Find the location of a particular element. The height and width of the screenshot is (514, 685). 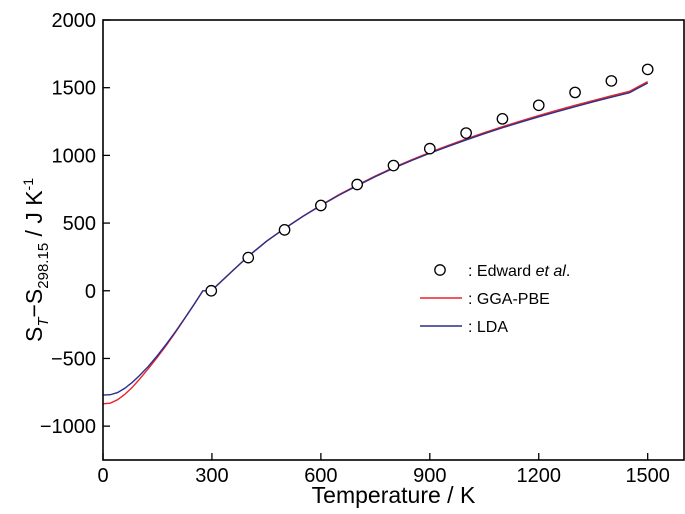

x-tick-label: 900 is located at coordinates (429, 476).